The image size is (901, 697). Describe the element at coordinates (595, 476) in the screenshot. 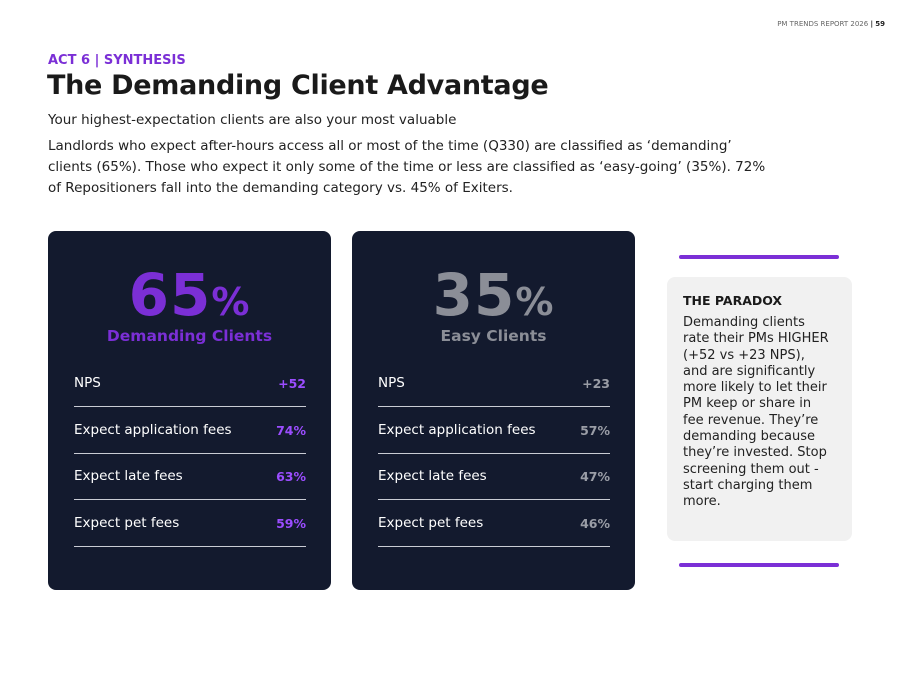

I see `metric-value: 47%` at that location.